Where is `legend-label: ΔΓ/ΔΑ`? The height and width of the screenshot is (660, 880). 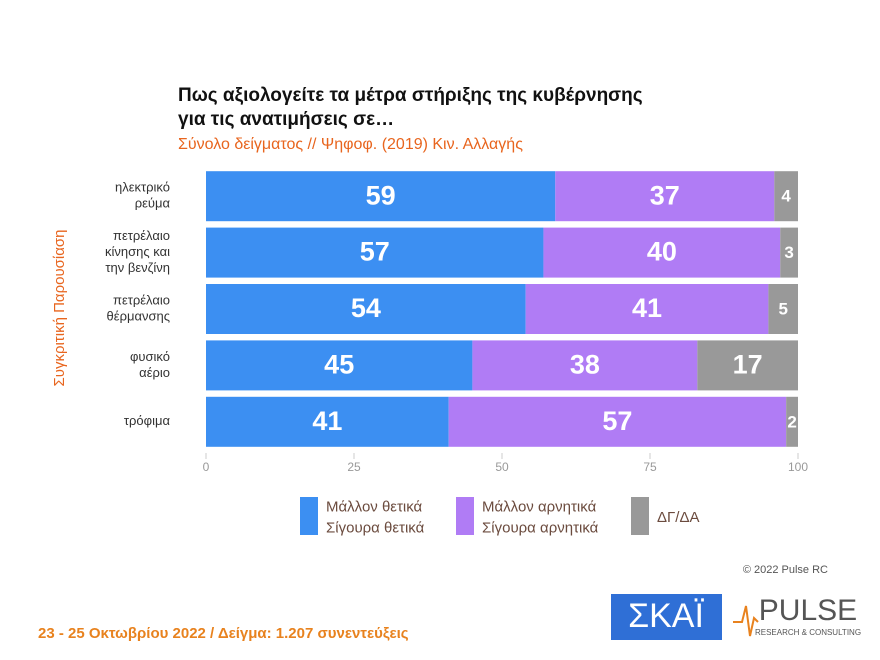 legend-label: ΔΓ/ΔΑ is located at coordinates (678, 517).